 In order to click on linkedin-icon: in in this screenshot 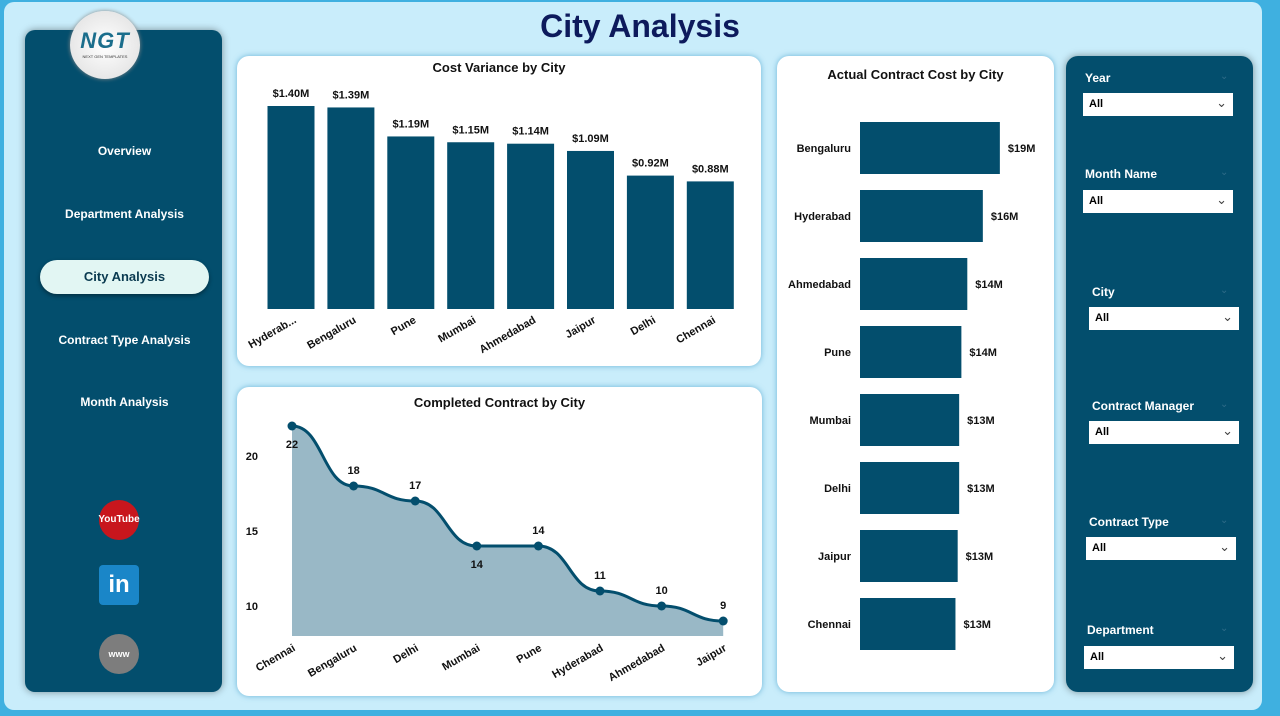, I will do `click(119, 585)`.